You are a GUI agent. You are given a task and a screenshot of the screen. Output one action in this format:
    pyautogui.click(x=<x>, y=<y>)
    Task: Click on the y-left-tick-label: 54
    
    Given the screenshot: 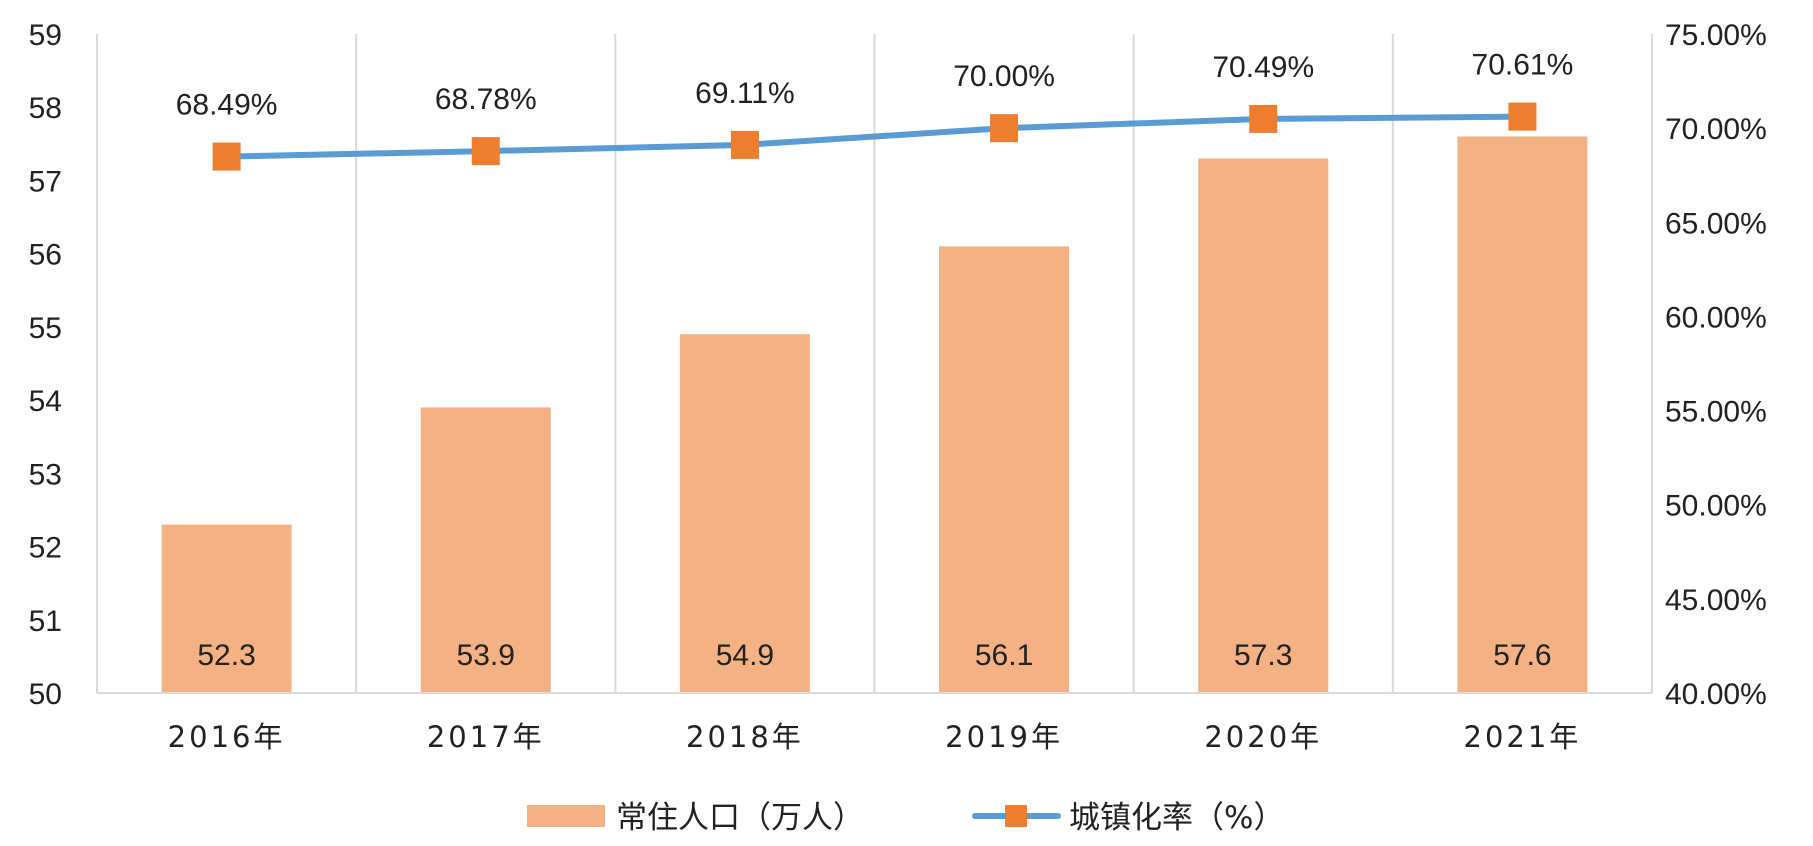 What is the action you would take?
    pyautogui.click(x=45, y=401)
    